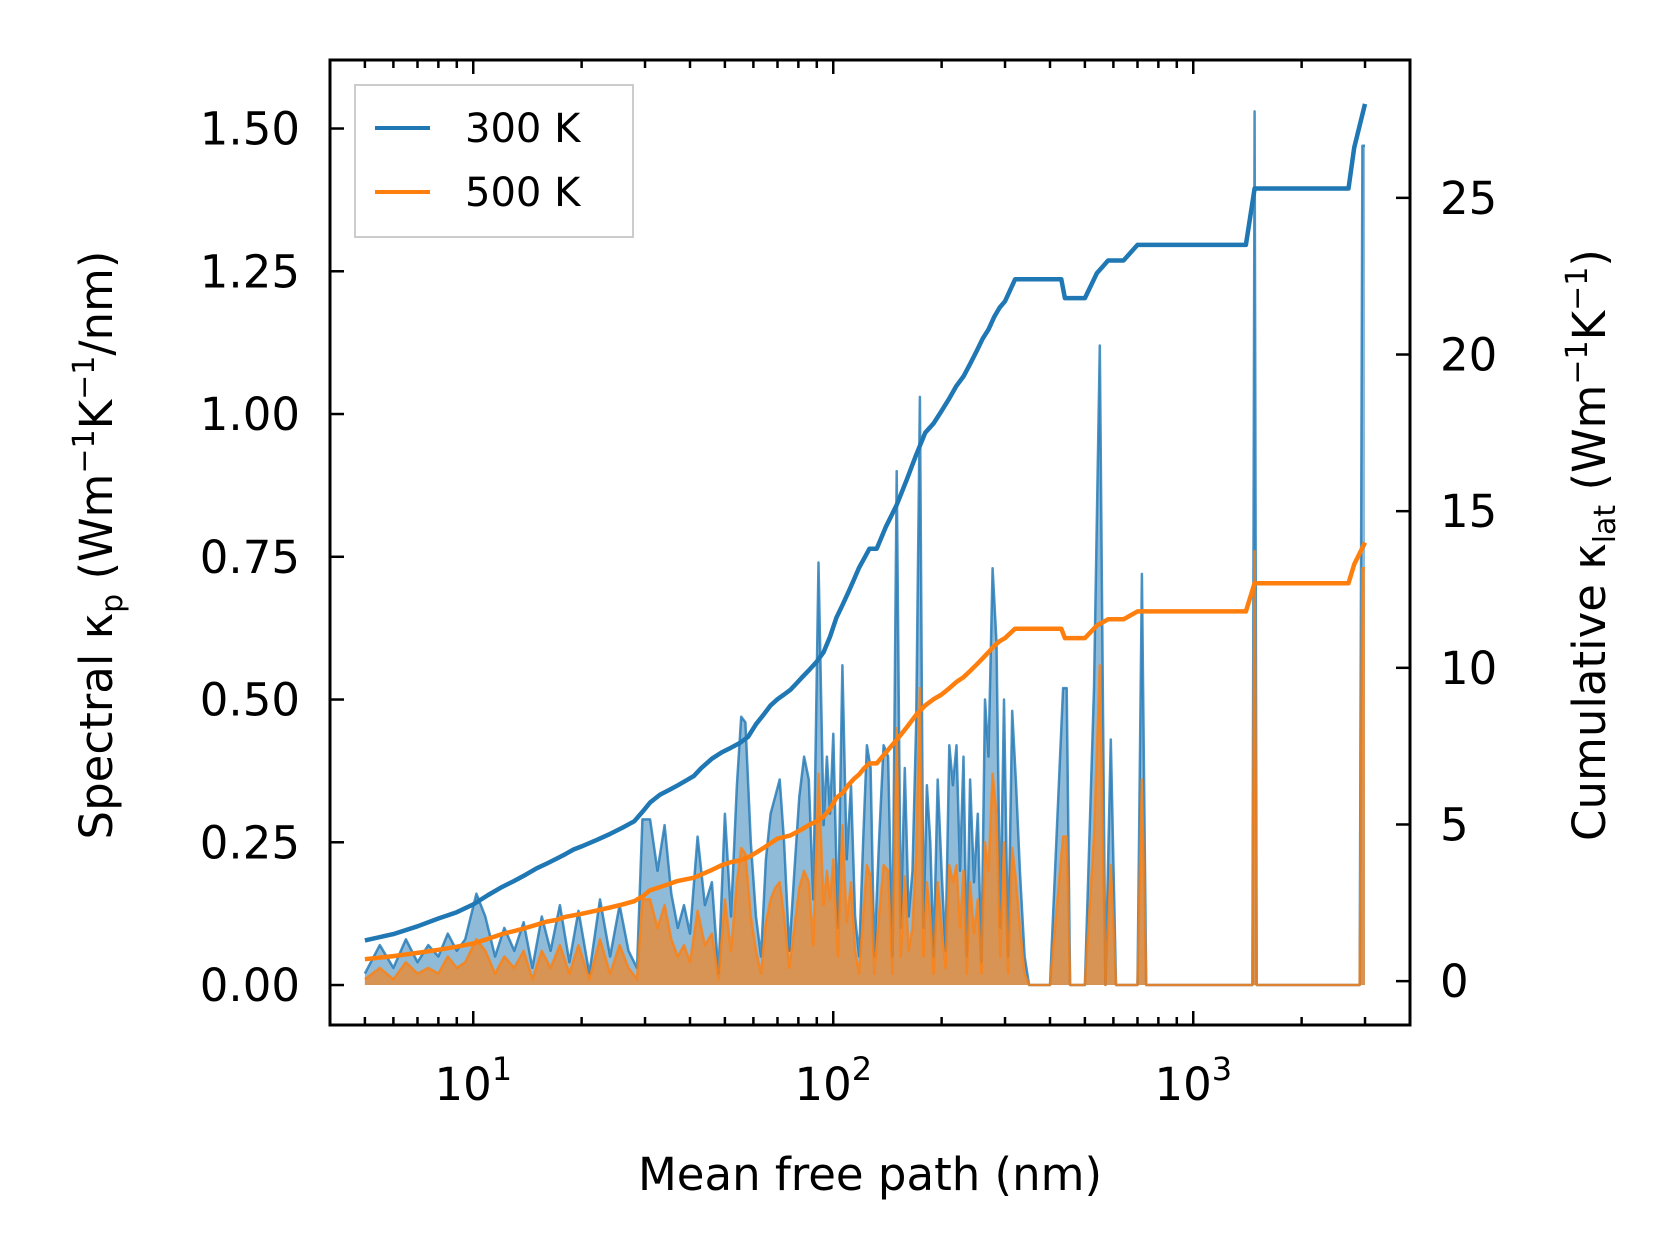 Image resolution: width=1660 pixels, height=1254 pixels. I want to click on y-left-tick-label: 0.00, so click(250, 985).